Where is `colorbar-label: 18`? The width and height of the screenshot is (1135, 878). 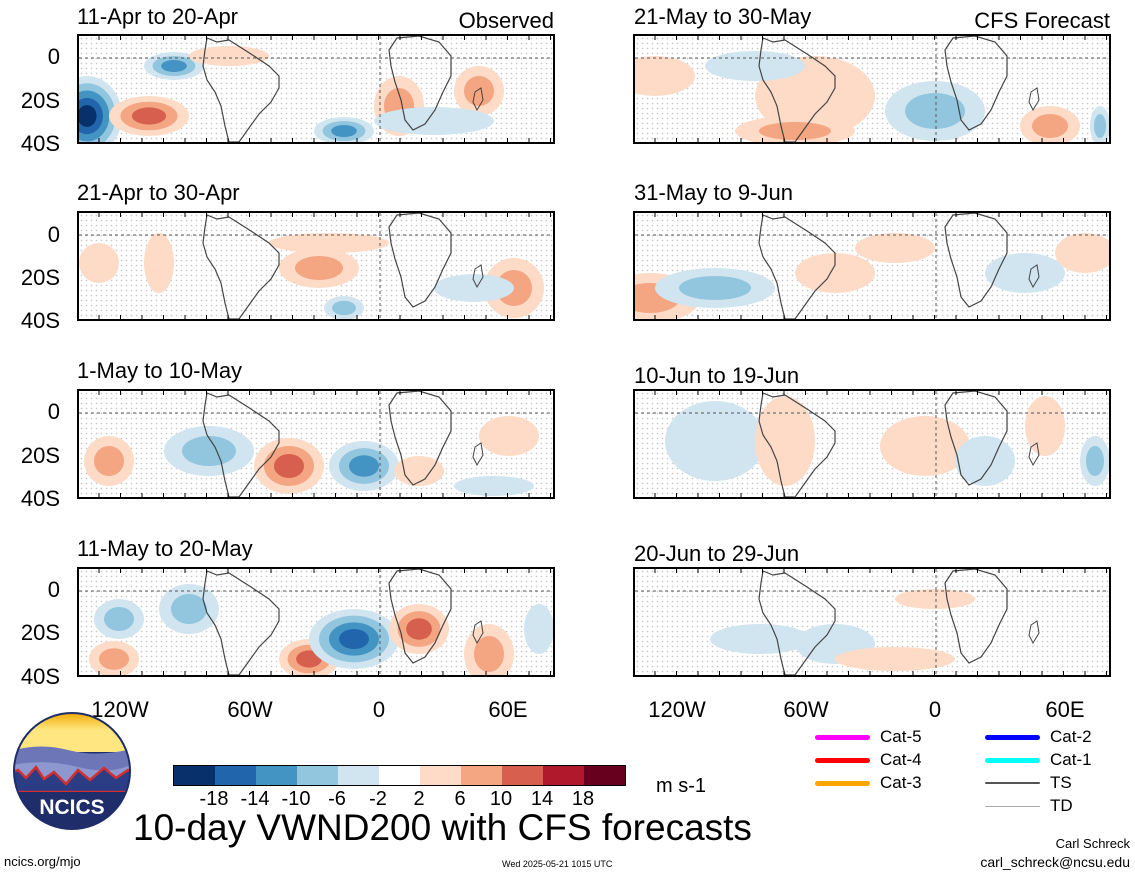 colorbar-label: 18 is located at coordinates (583, 799).